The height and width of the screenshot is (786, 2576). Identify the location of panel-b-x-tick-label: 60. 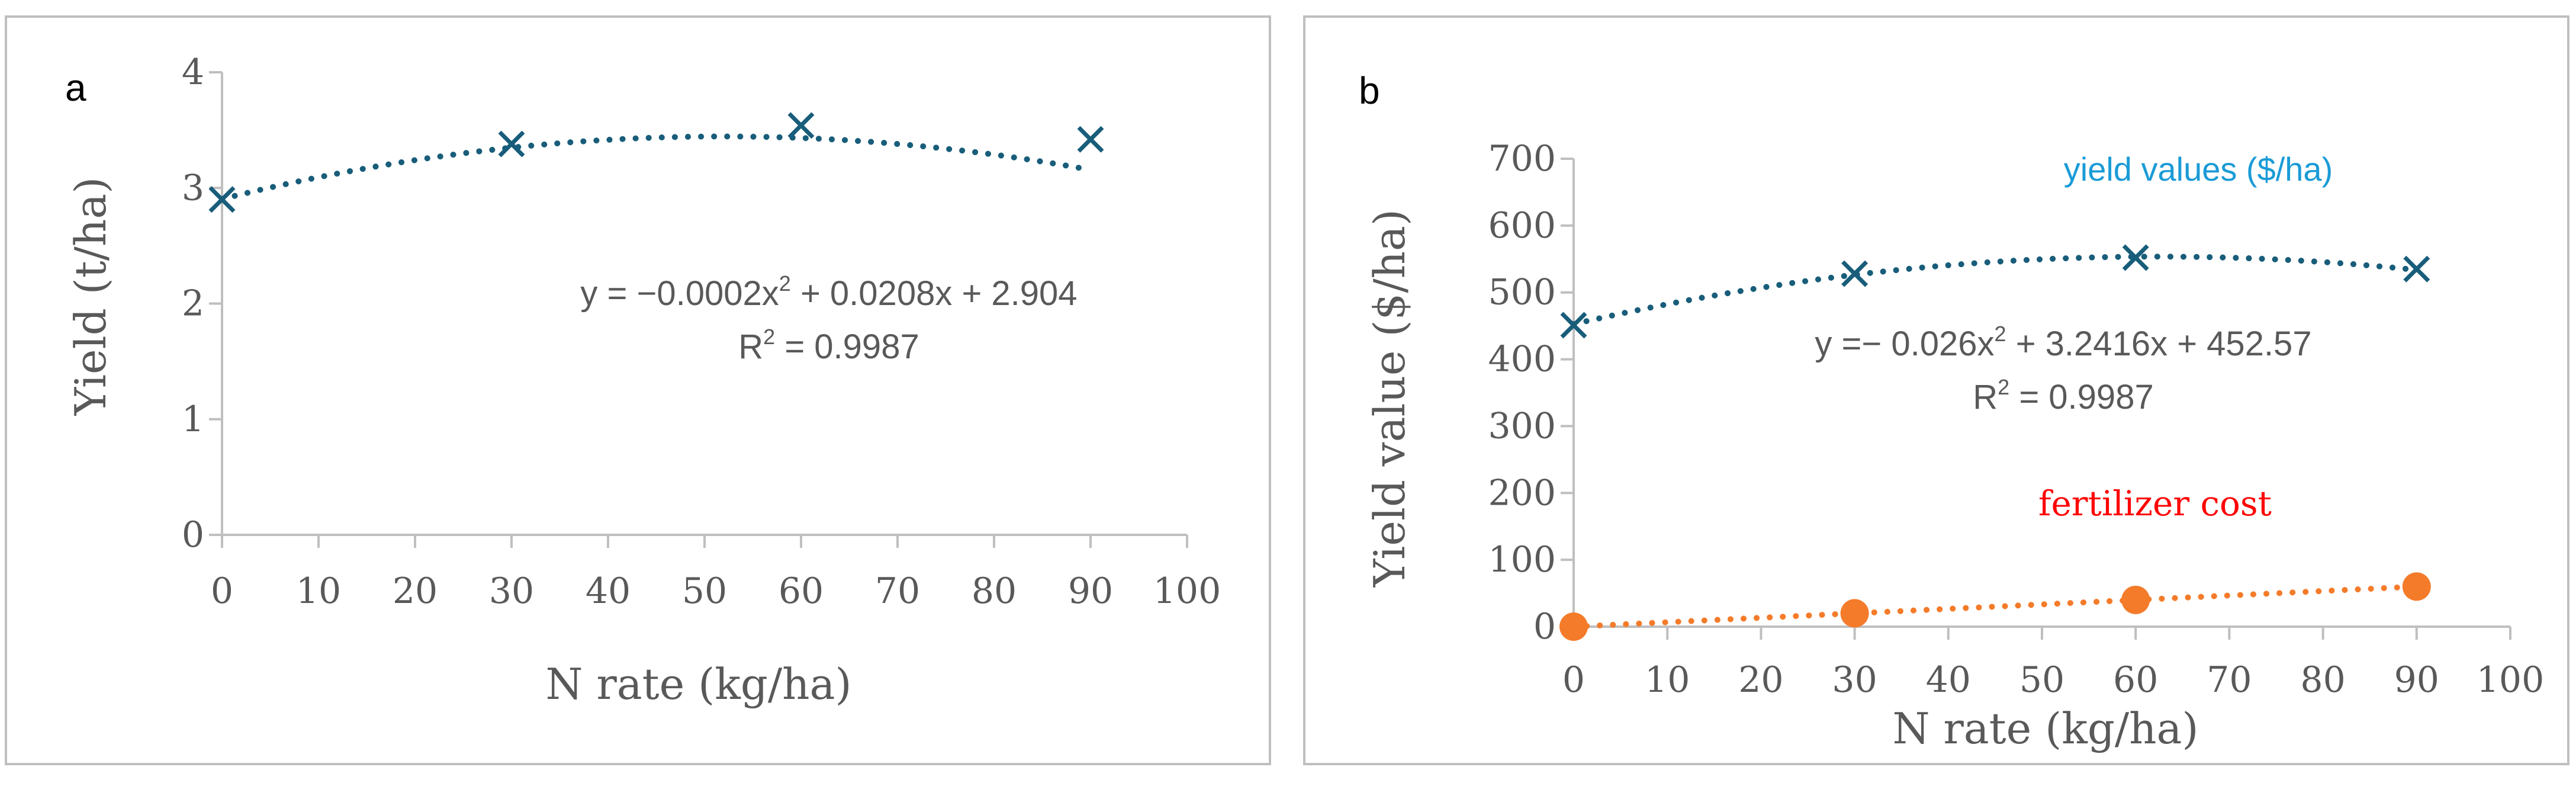
(2135, 680).